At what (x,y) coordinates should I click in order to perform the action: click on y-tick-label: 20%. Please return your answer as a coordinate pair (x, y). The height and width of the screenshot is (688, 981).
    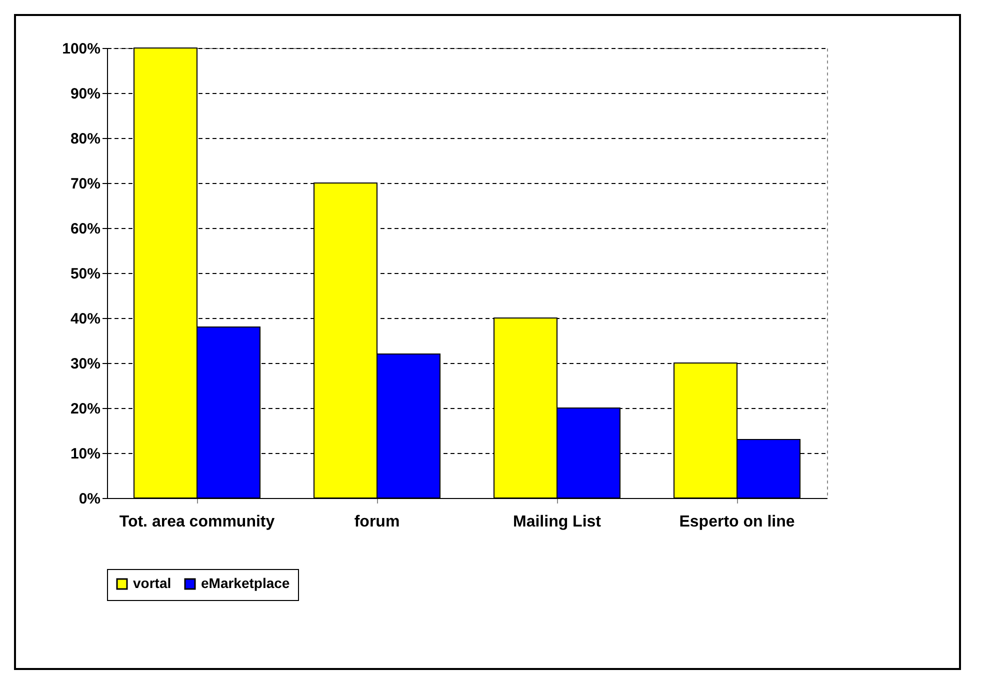
    Looking at the image, I should click on (85, 409).